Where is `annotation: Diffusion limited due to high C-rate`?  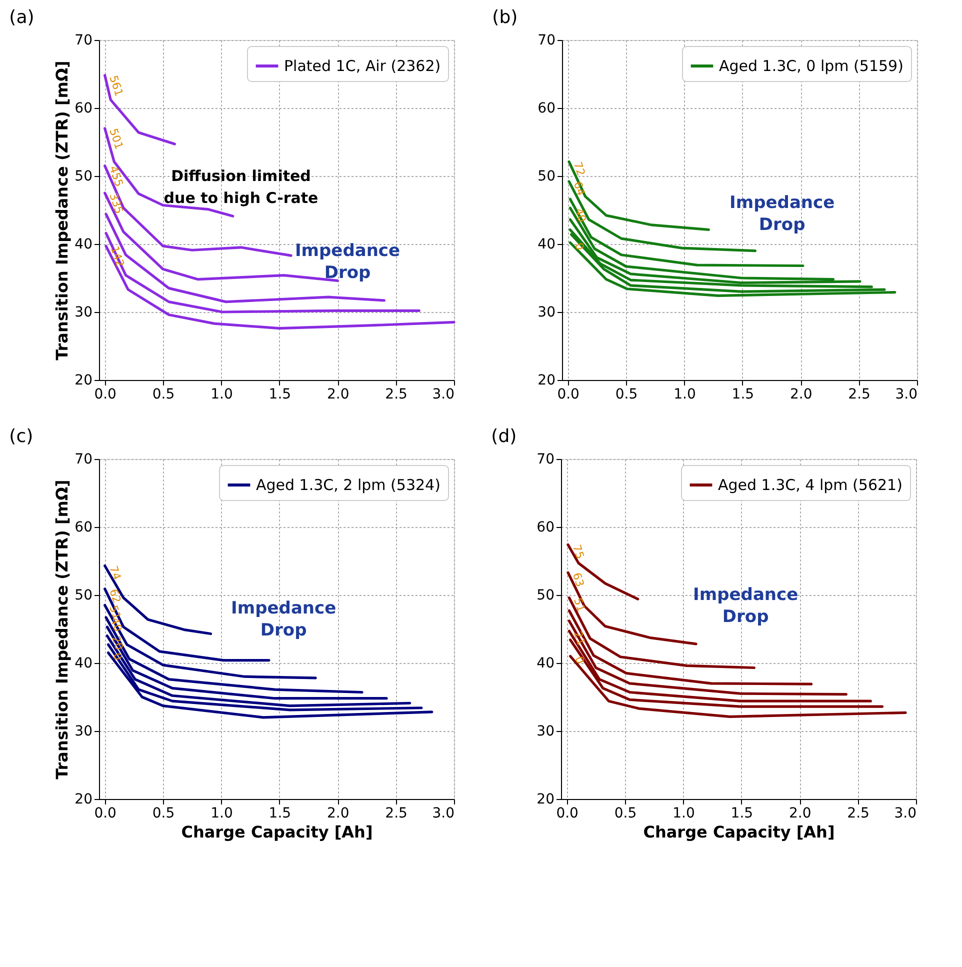
annotation: Diffusion limited due to high C-rate is located at coordinates (241, 187).